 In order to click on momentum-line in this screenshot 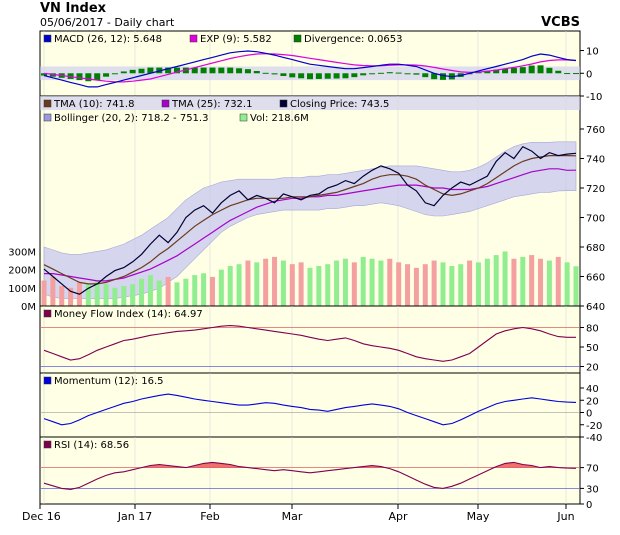, I will do `click(310, 409)`.